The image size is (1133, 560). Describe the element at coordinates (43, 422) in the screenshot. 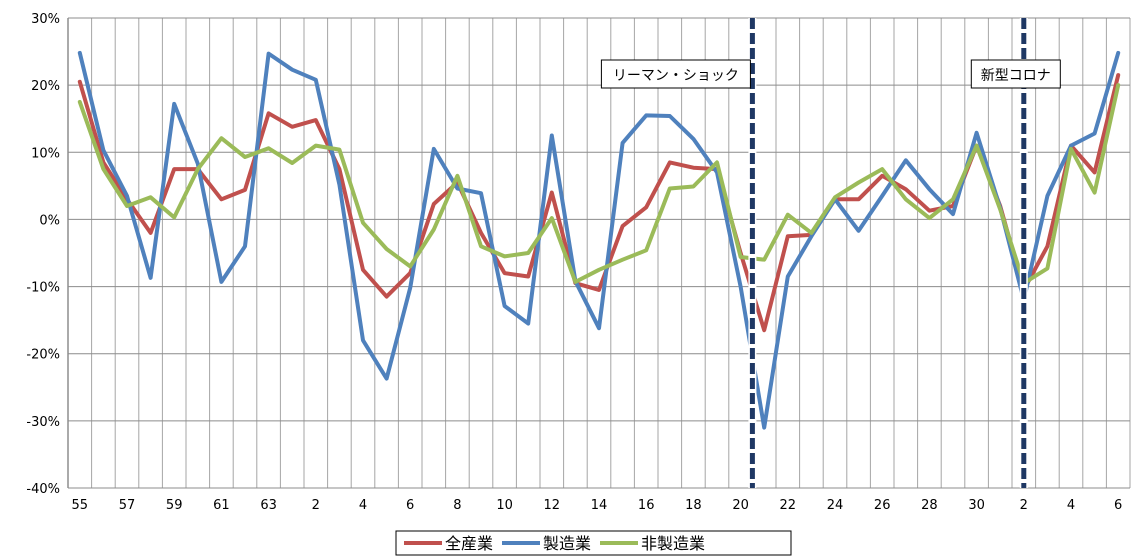

I see `y-tick-label: -30%` at that location.